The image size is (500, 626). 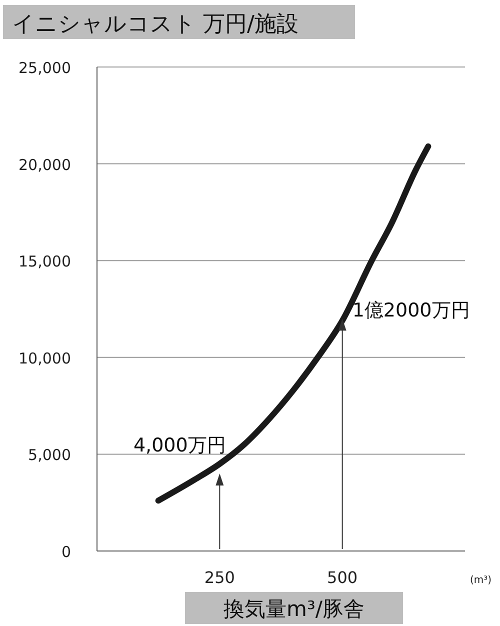 What do you see at coordinates (219, 577) in the screenshot?
I see `x-tick-label: 250` at bounding box center [219, 577].